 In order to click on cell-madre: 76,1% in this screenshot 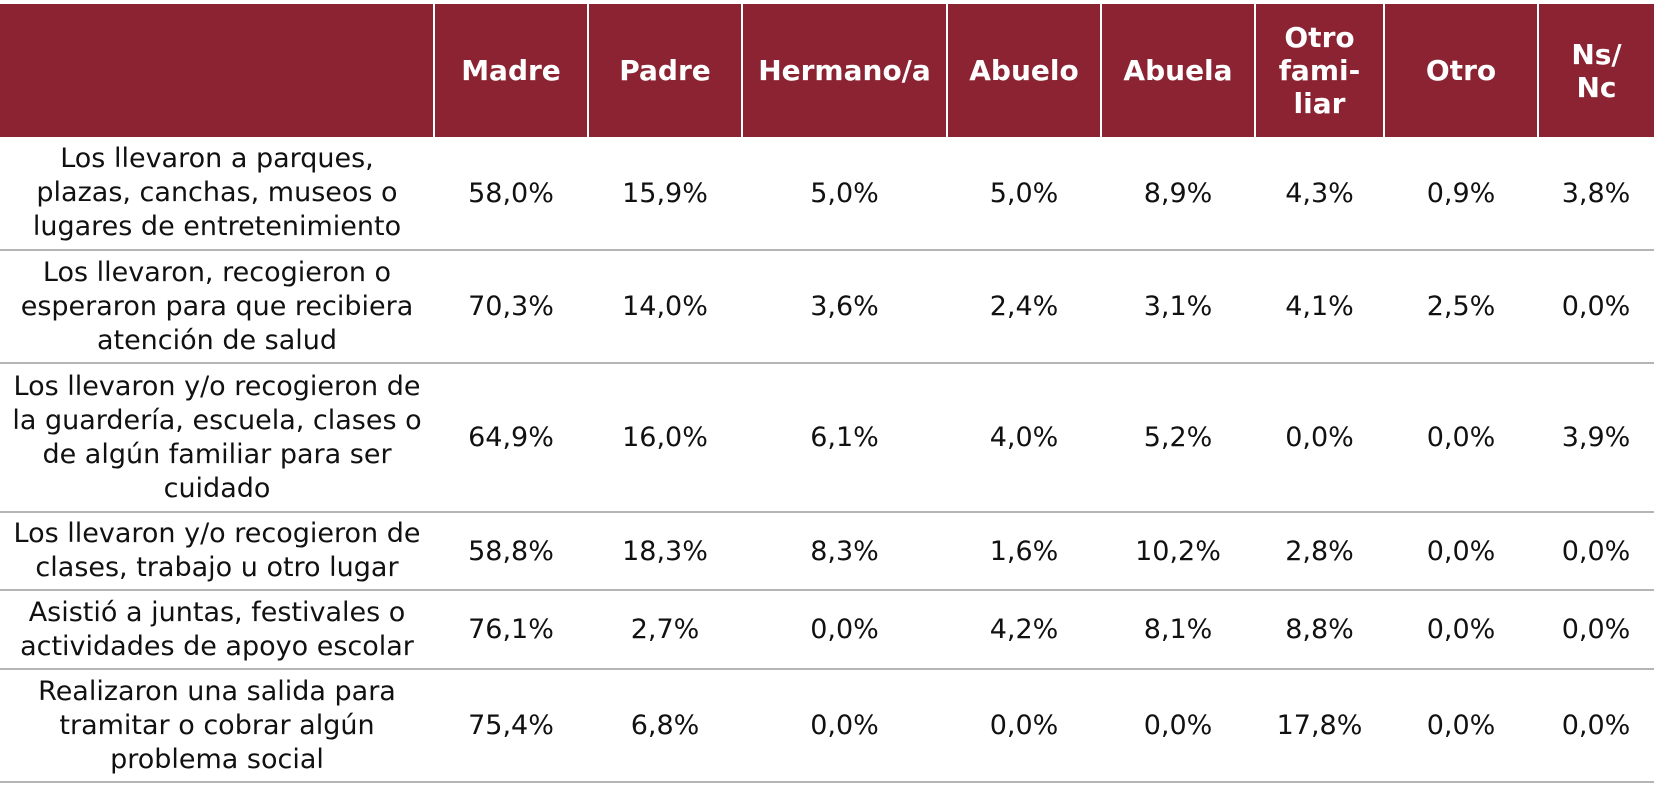, I will do `click(511, 630)`.